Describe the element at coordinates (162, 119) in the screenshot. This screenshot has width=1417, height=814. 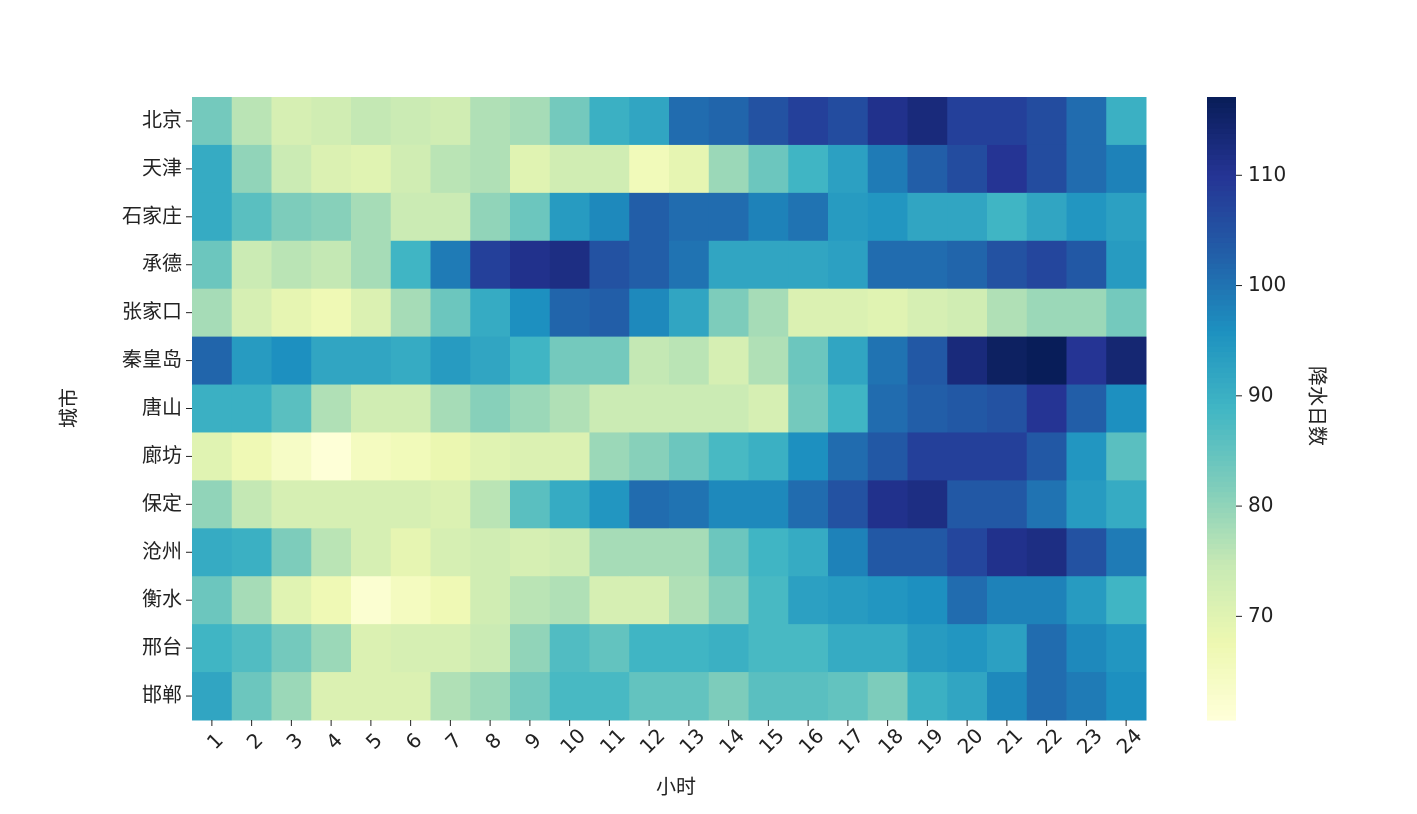
I see `y-tick-label: 北京` at that location.